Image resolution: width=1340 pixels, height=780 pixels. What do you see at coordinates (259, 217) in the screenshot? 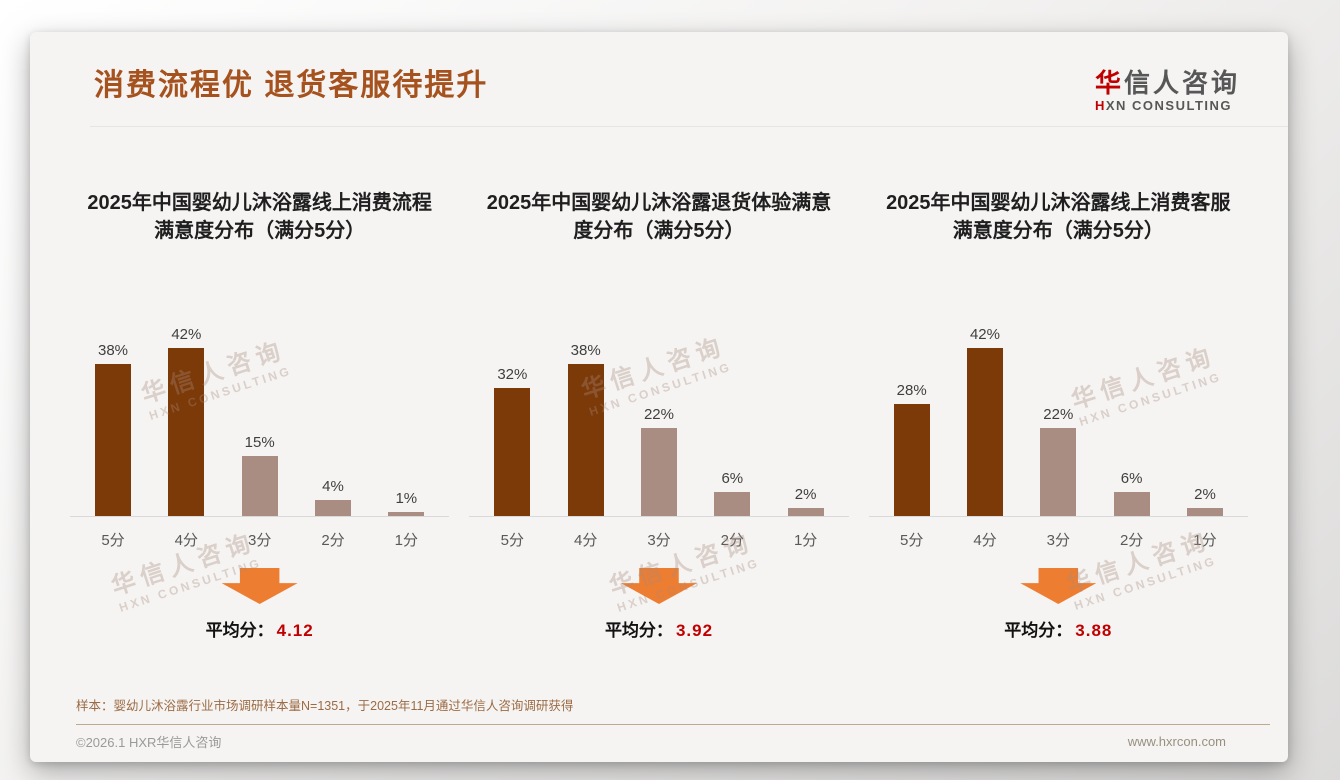
I see `chart-title: 2025年中国婴幼儿沐浴露线上消费流程满意度分布（满分5分）` at bounding box center [259, 217].